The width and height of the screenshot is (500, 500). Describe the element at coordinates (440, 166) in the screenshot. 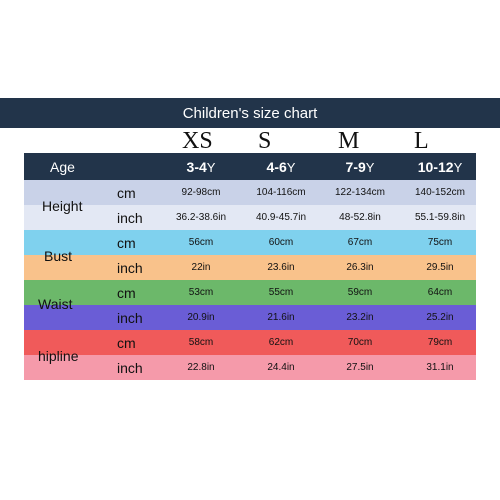

I see `age-10-12: 10-12Y` at that location.